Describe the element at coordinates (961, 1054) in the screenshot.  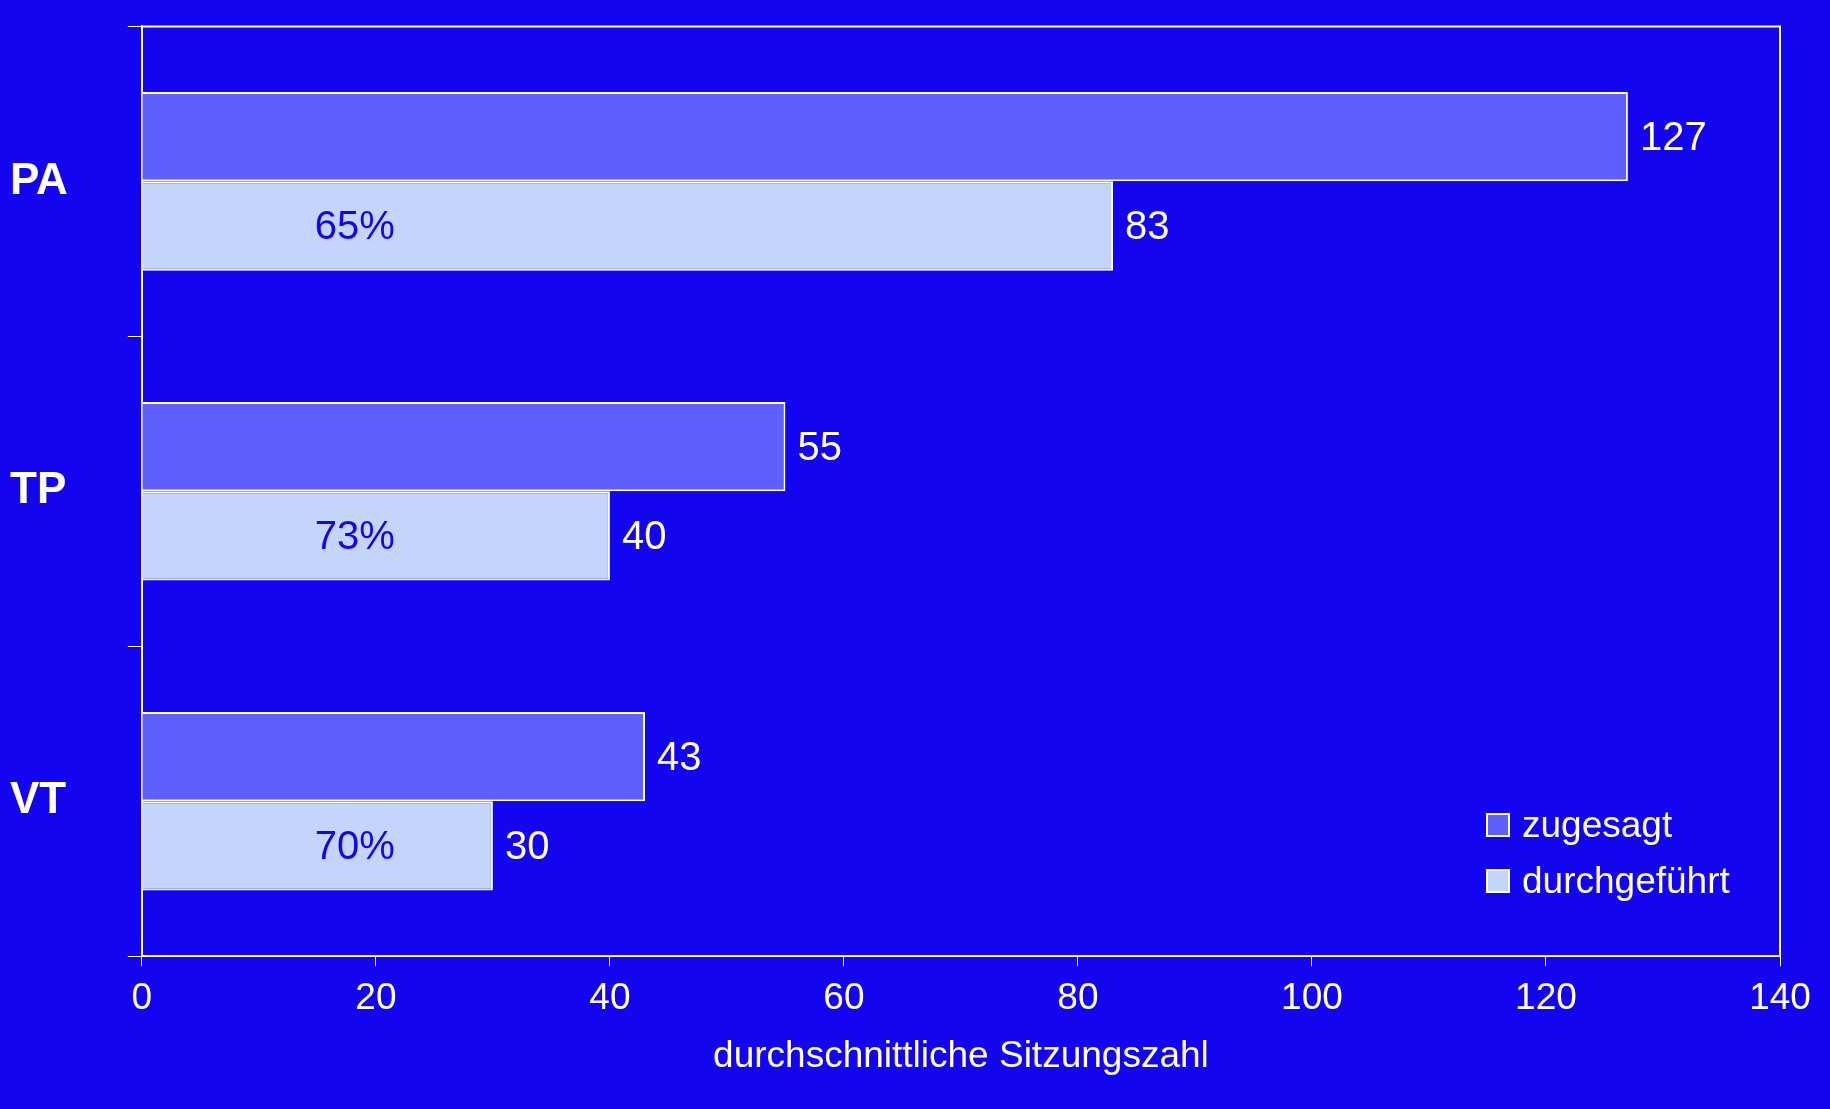
I see `x-axis-title: durchschnittliche Sitzungszahl` at that location.